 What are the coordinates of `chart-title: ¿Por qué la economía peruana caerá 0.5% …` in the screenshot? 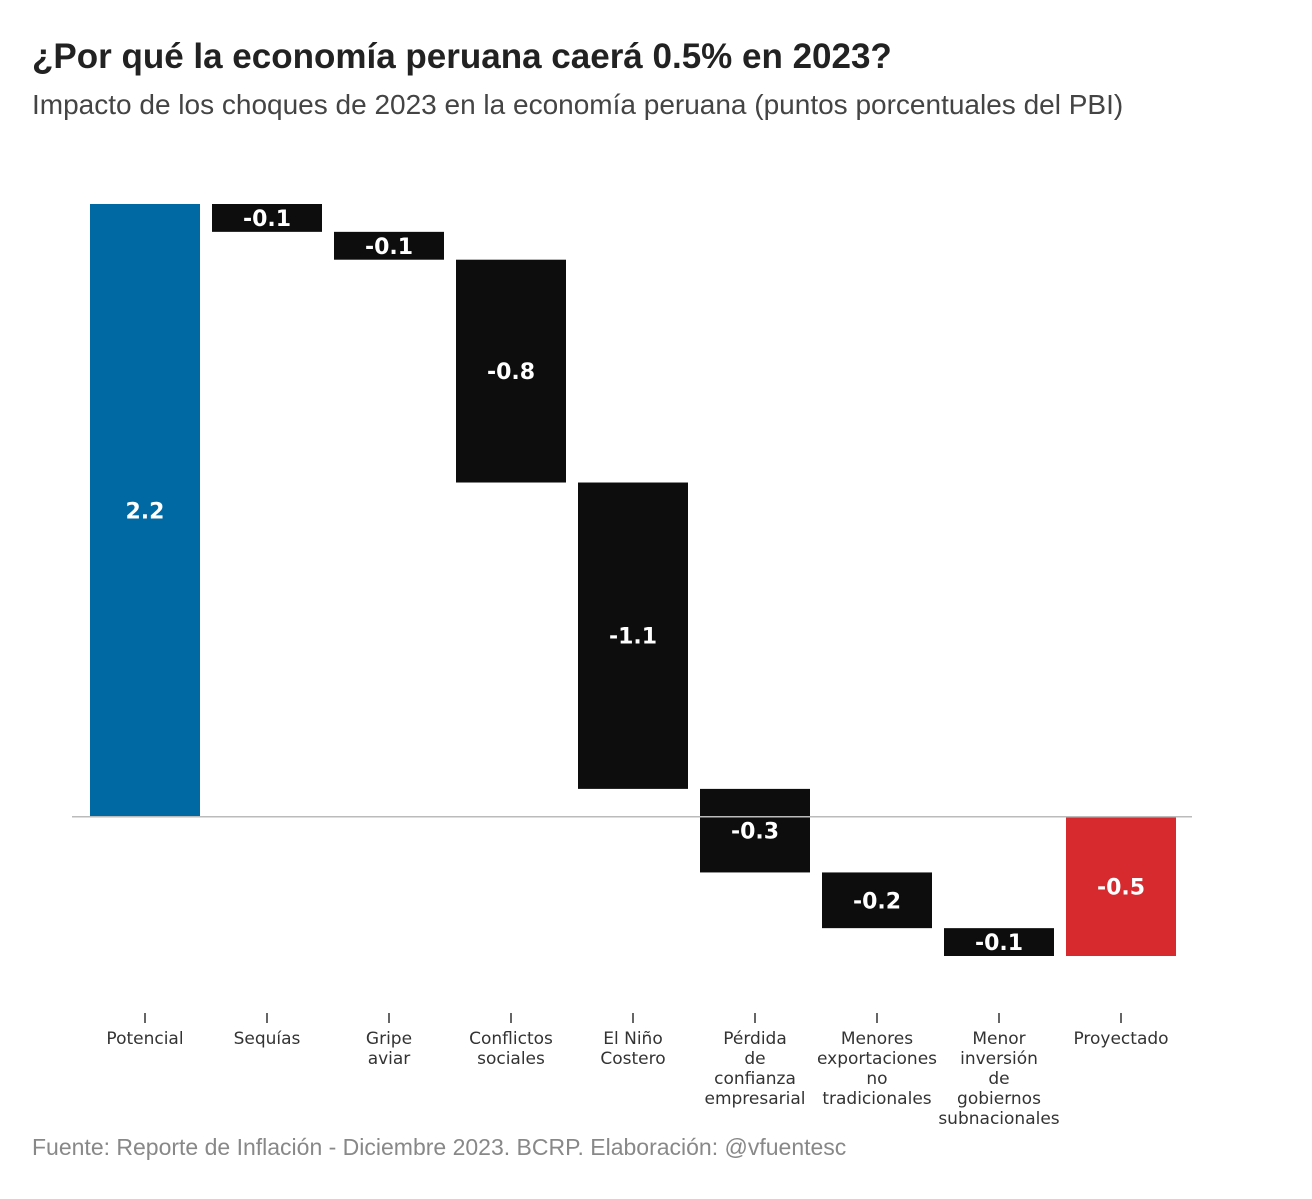 It's located at (462, 56).